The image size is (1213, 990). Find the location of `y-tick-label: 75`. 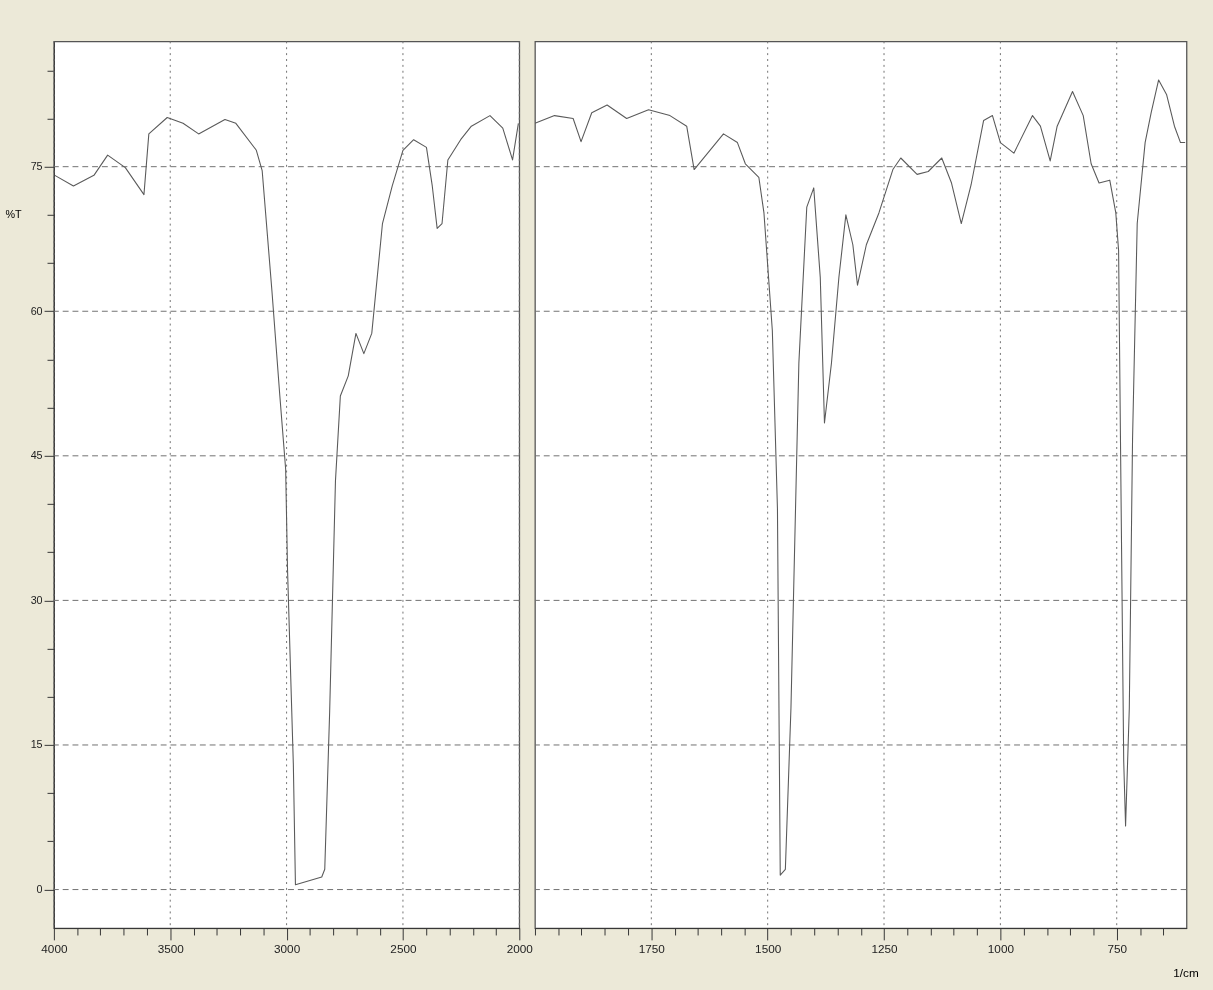

y-tick-label: 75 is located at coordinates (36, 166).